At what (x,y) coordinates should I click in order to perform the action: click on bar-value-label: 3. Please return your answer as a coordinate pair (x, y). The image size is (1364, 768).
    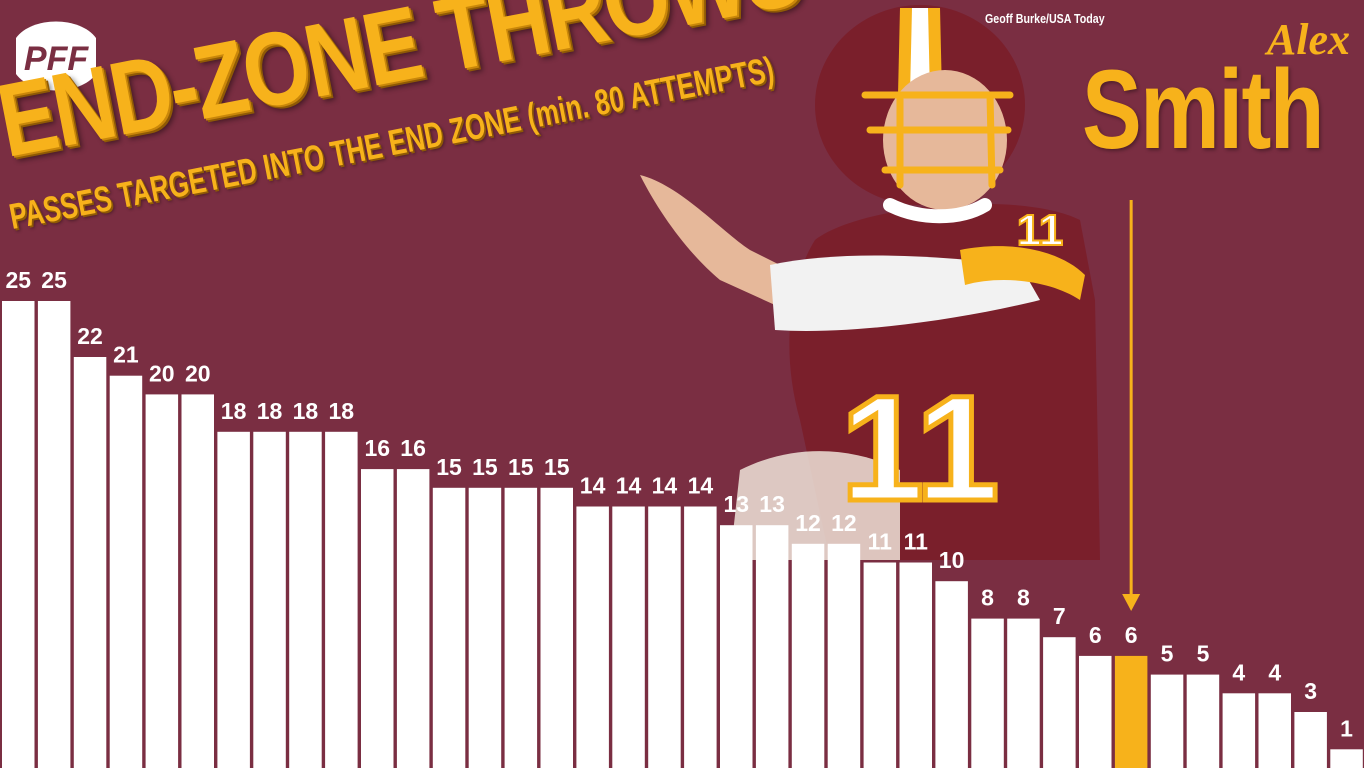
    Looking at the image, I should click on (1310, 691).